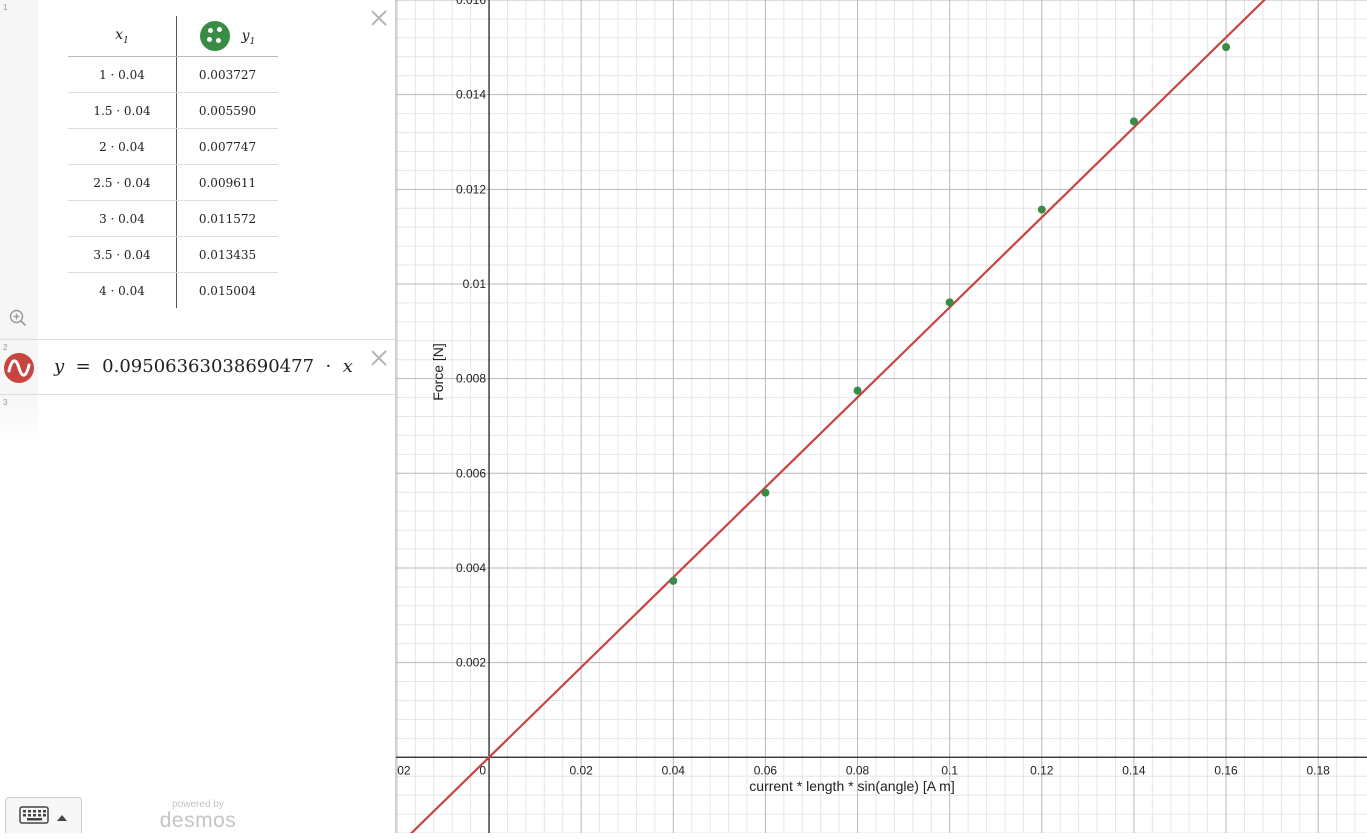 The width and height of the screenshot is (1367, 839). Describe the element at coordinates (949, 770) in the screenshot. I see `x-tick-label: 0.1` at that location.